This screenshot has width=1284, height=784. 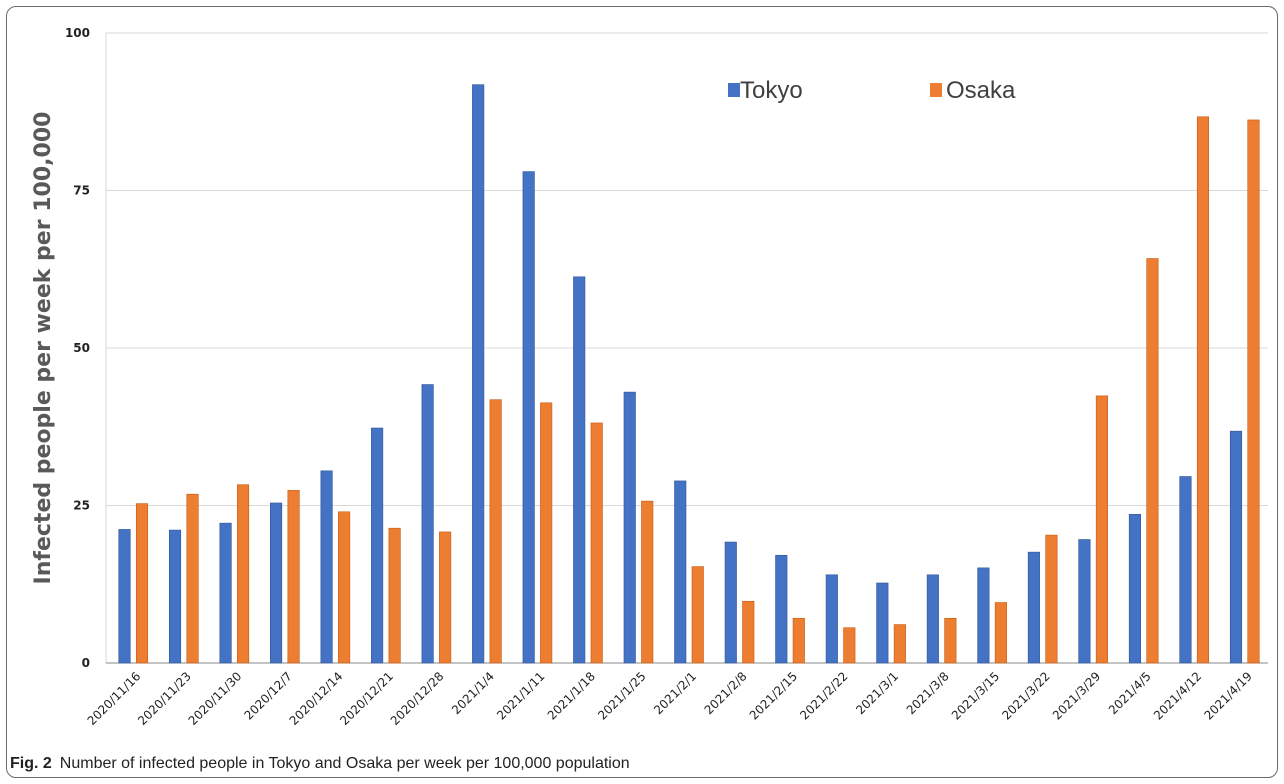 I want to click on legend-swatch-osaka, so click(x=936, y=90).